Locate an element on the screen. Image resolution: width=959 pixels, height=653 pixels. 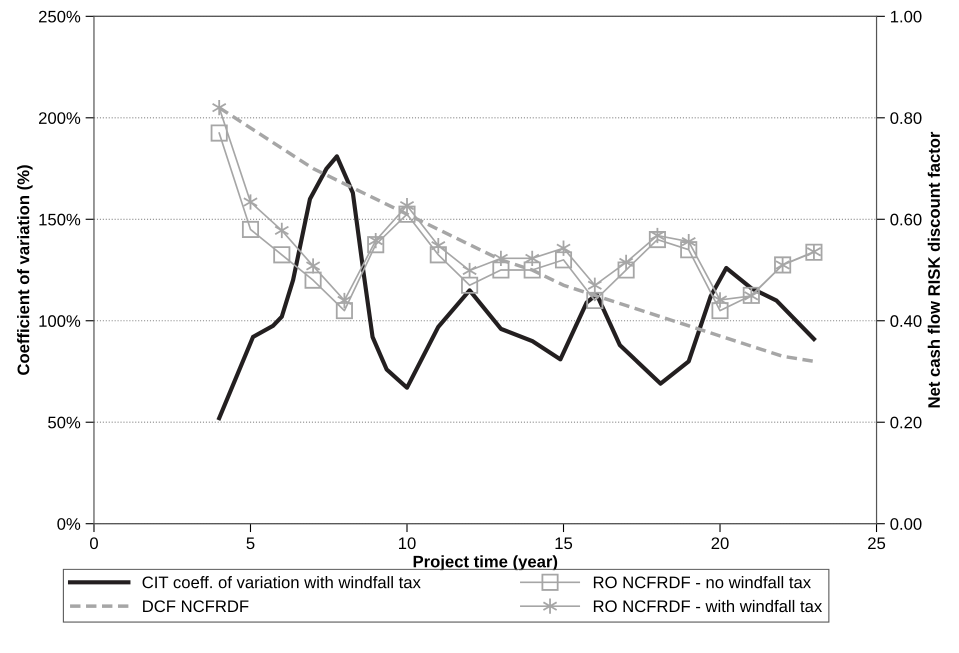
y2-tick-label: 0.00 is located at coordinates (906, 524).